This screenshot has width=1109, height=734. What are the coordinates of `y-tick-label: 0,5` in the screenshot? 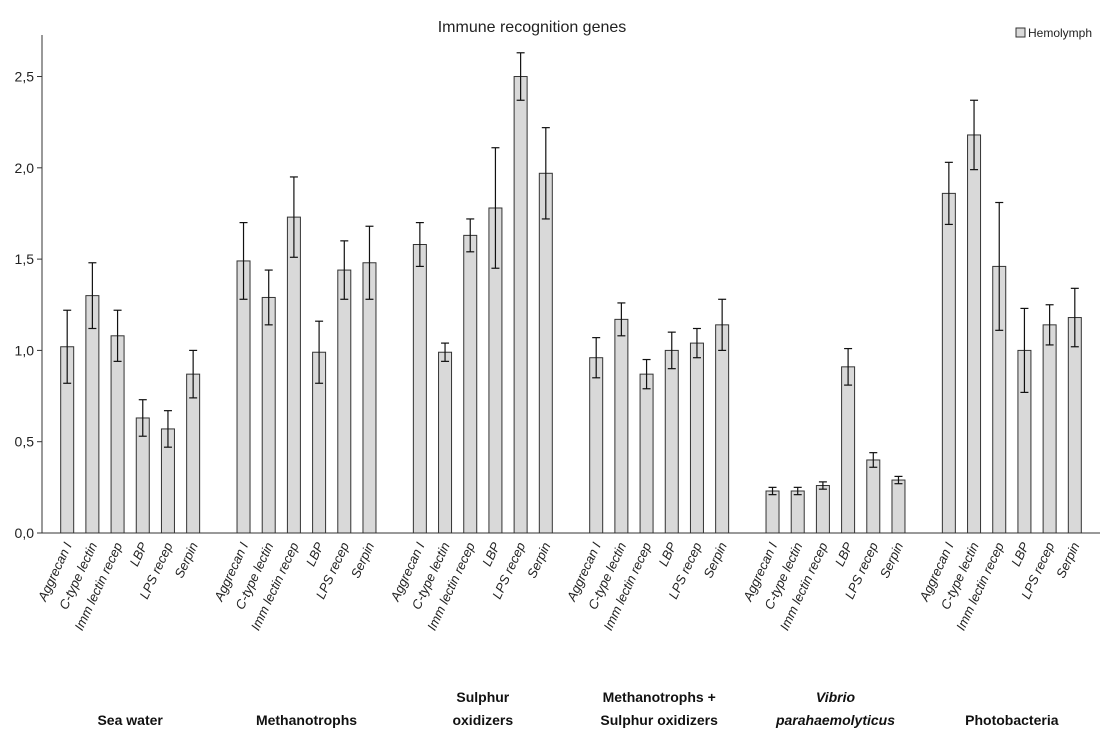 It's located at (25, 442).